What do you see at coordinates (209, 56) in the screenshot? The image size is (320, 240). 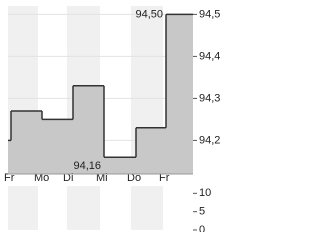 I see `y-tick-label: 94,4` at bounding box center [209, 56].